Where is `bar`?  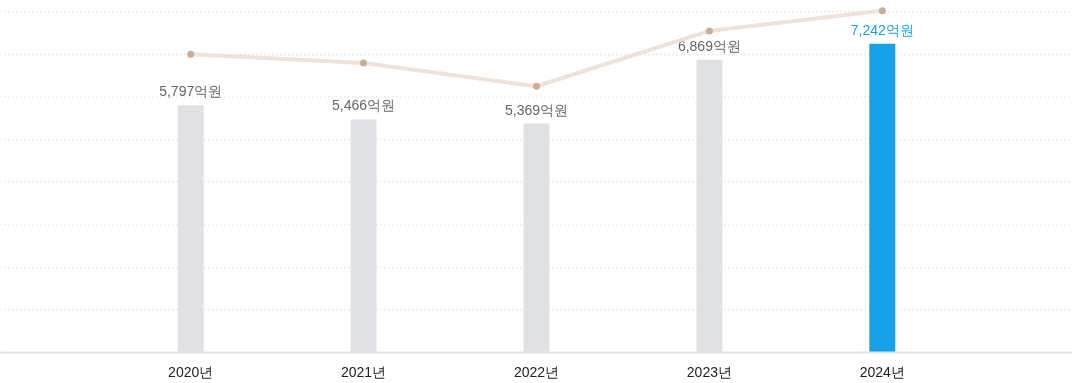
bar is located at coordinates (882, 198).